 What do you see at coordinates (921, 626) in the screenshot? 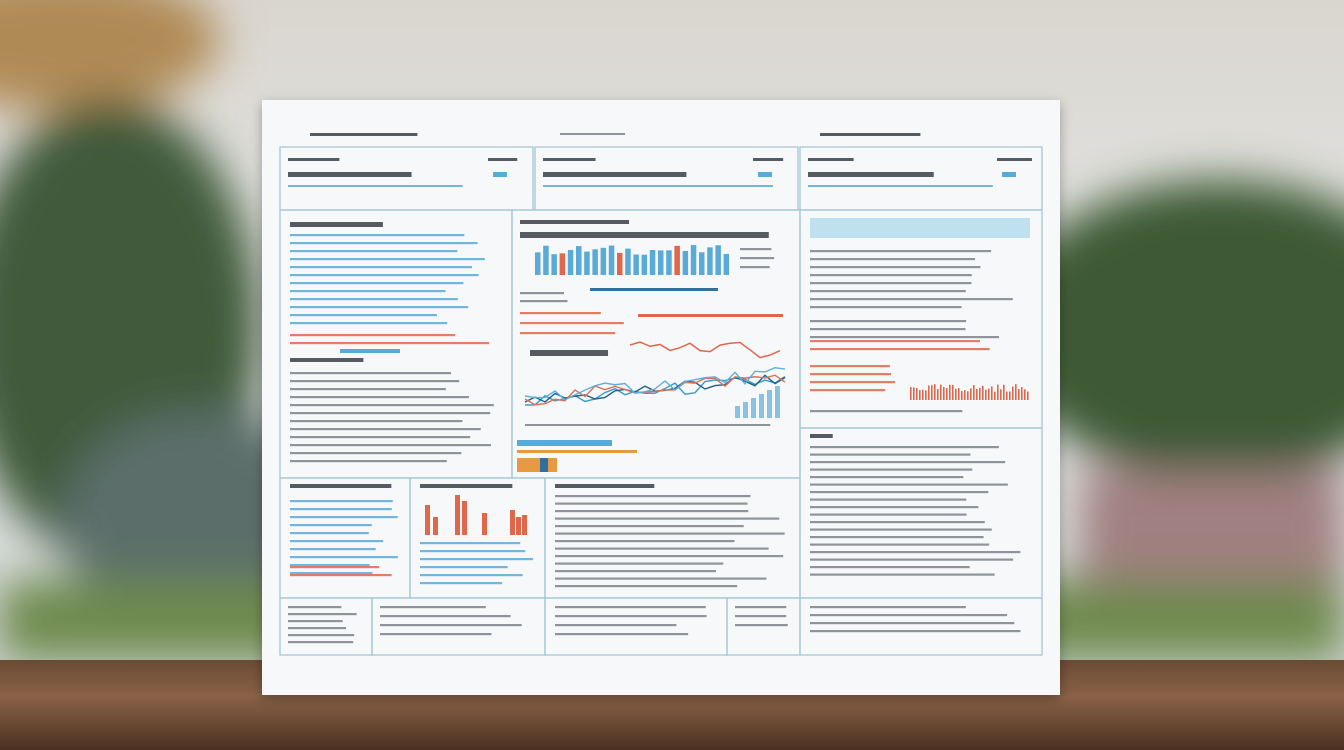
I see `panel-border` at bounding box center [921, 626].